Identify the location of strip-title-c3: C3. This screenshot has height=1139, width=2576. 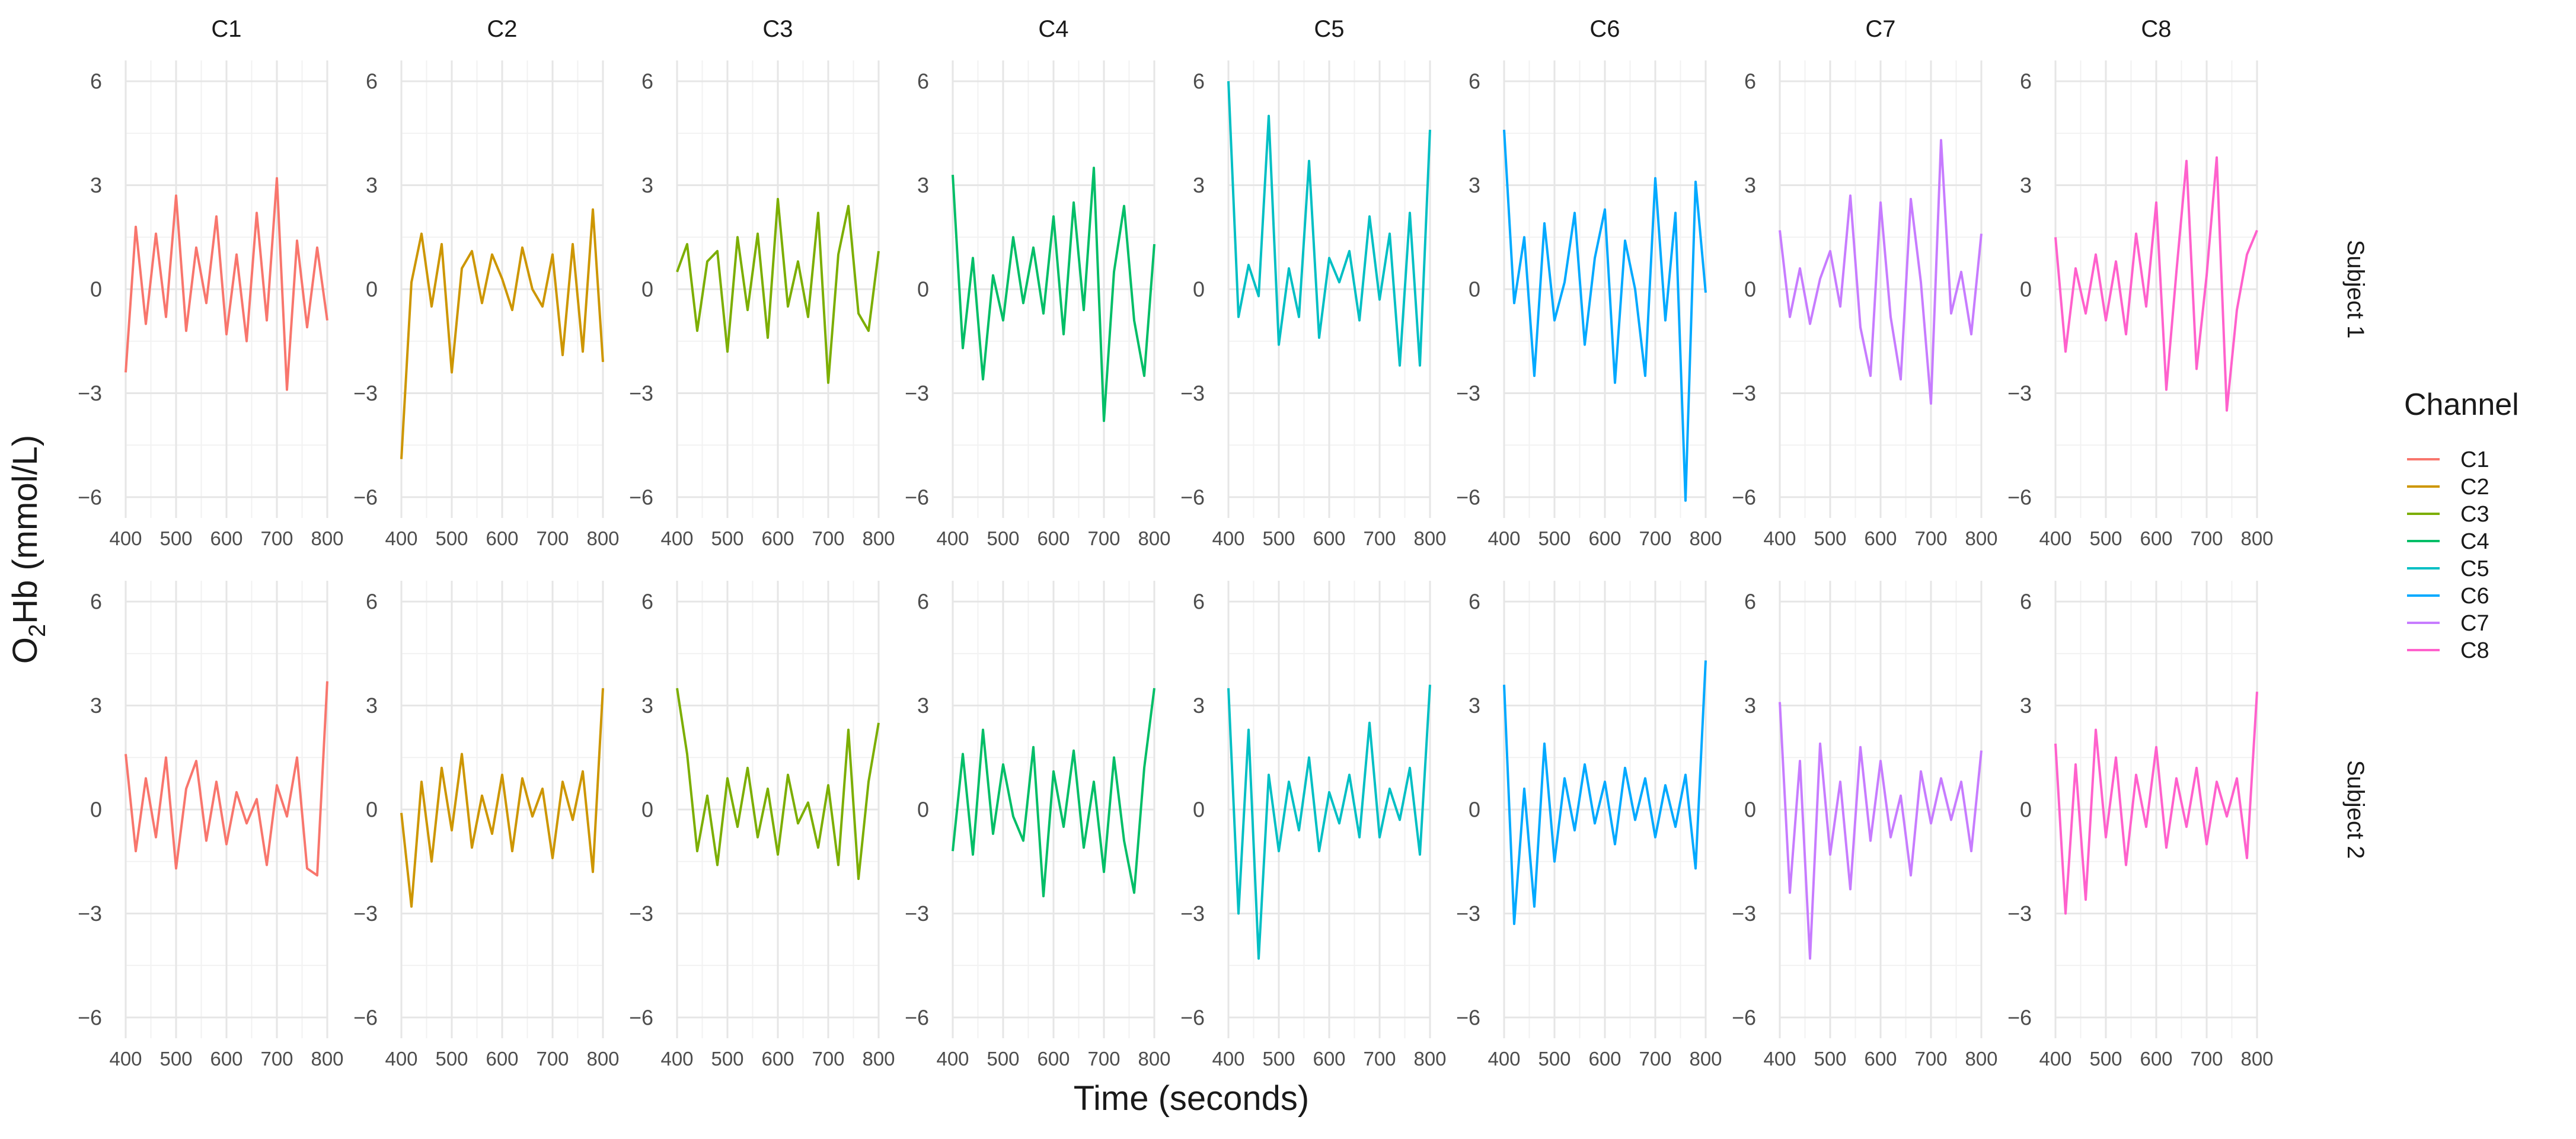
(777, 29).